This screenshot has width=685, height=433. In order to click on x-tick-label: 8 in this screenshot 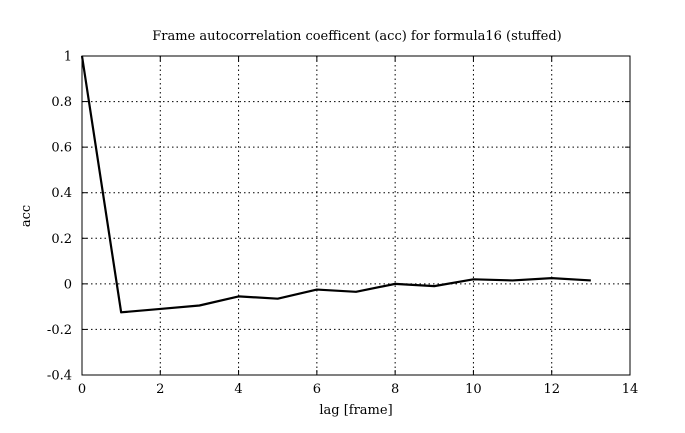, I will do `click(395, 389)`.